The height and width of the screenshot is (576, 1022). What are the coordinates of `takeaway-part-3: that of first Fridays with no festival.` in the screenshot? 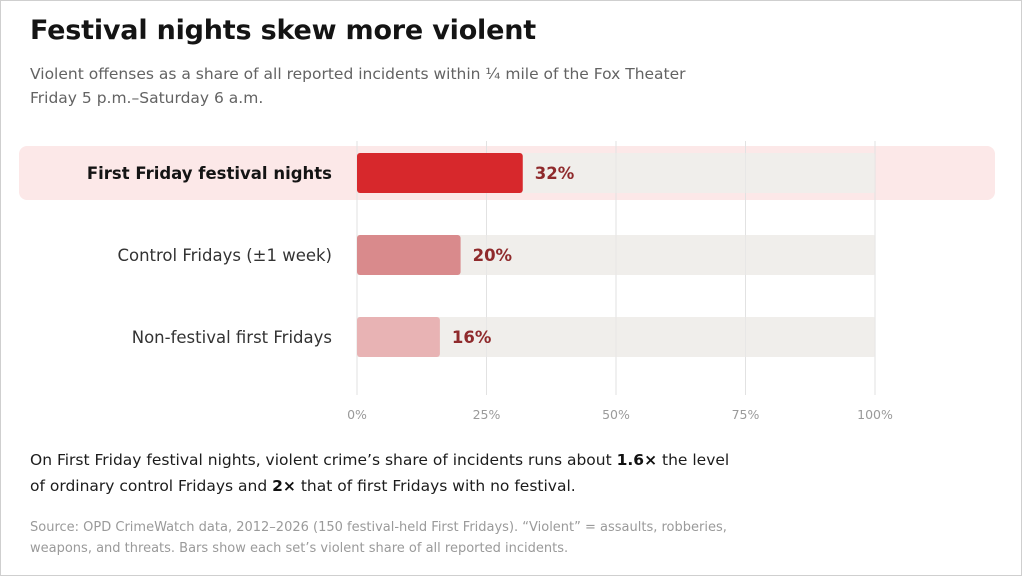 It's located at (435, 486).